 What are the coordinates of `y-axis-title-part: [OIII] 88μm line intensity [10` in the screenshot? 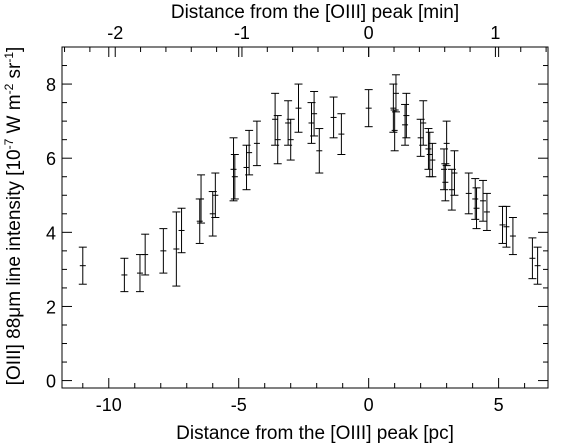 It's located at (14, 267).